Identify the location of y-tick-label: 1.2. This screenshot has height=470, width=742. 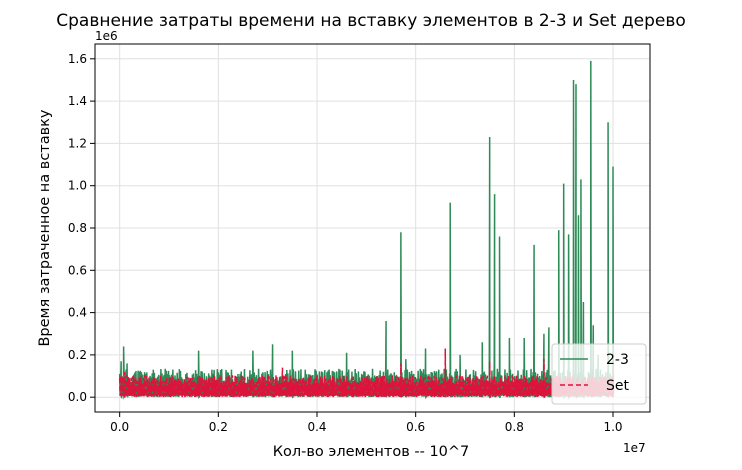
(77, 143).